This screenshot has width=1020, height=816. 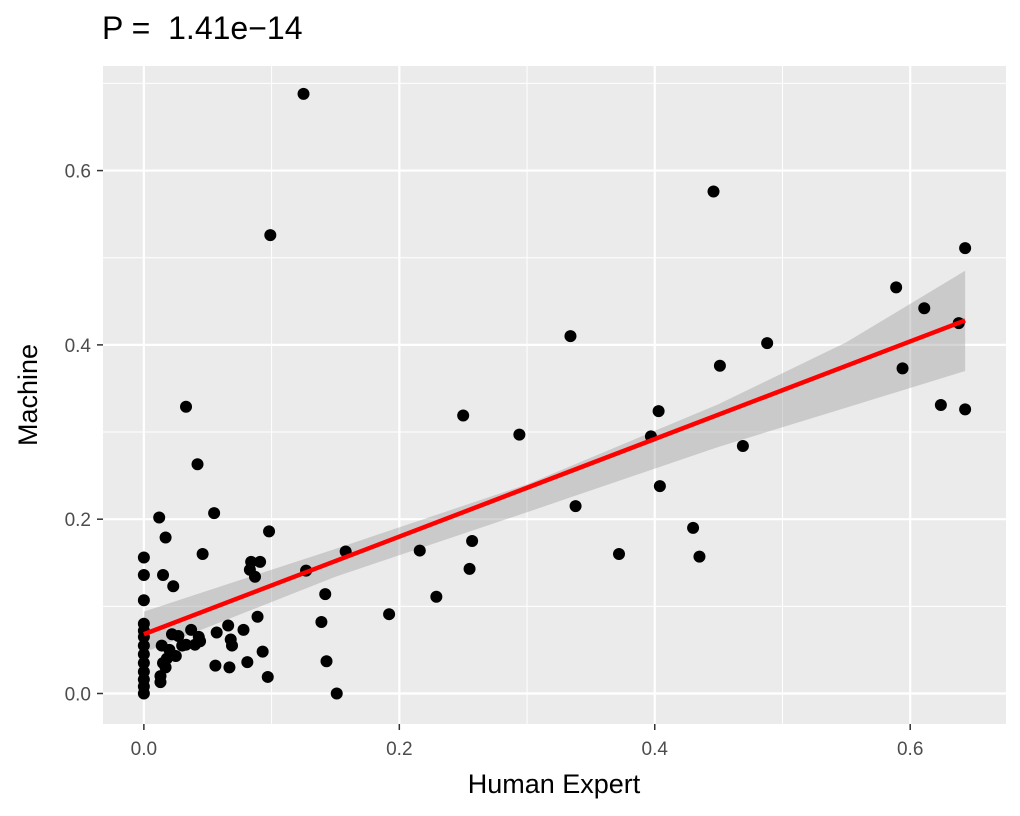 What do you see at coordinates (84, 433) in the screenshot?
I see `y-axis-ticks: 0.0 0.2 0.4 0.6` at bounding box center [84, 433].